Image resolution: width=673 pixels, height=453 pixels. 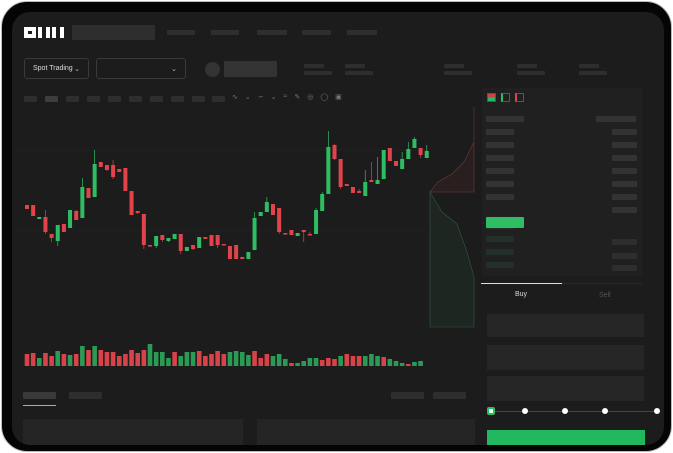 What do you see at coordinates (297, 97) in the screenshot?
I see `pencil-icon: ✎` at bounding box center [297, 97].